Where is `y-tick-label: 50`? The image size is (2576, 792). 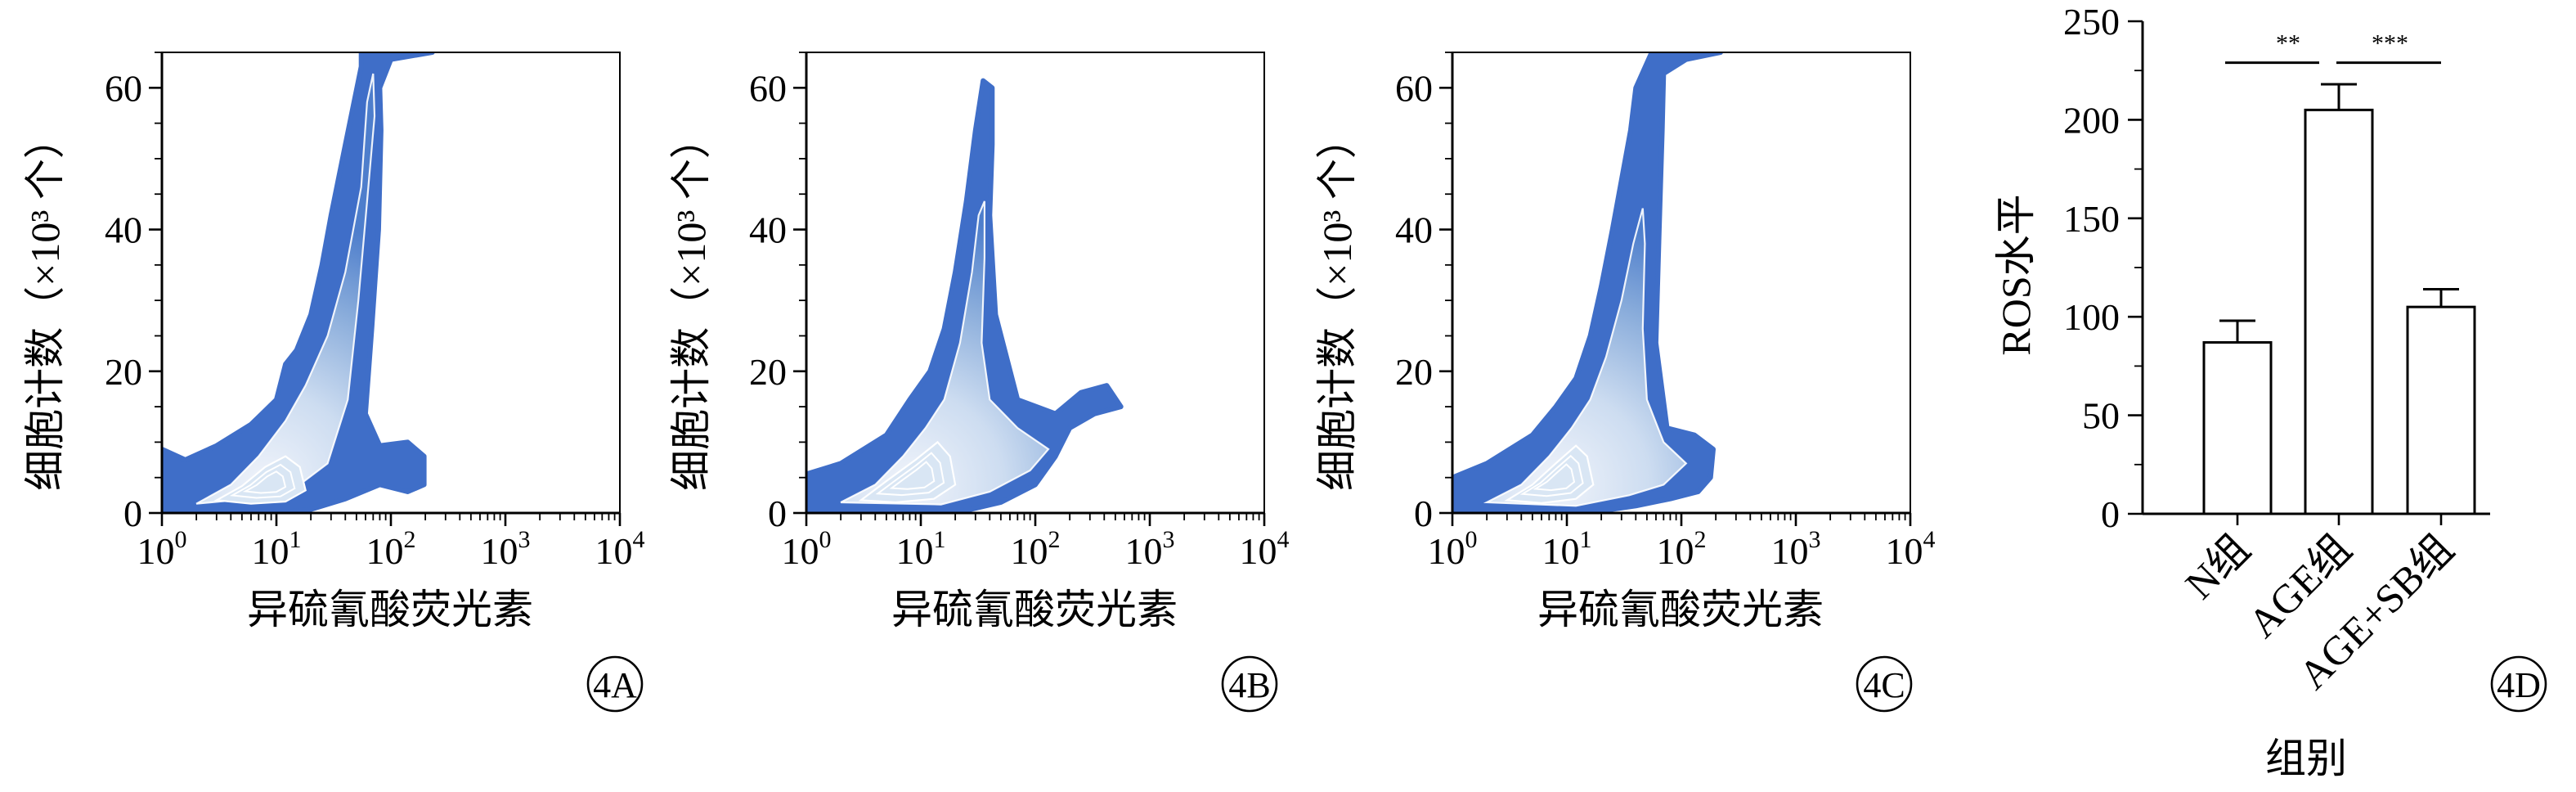
y-tick-label: 50 is located at coordinates (2101, 416).